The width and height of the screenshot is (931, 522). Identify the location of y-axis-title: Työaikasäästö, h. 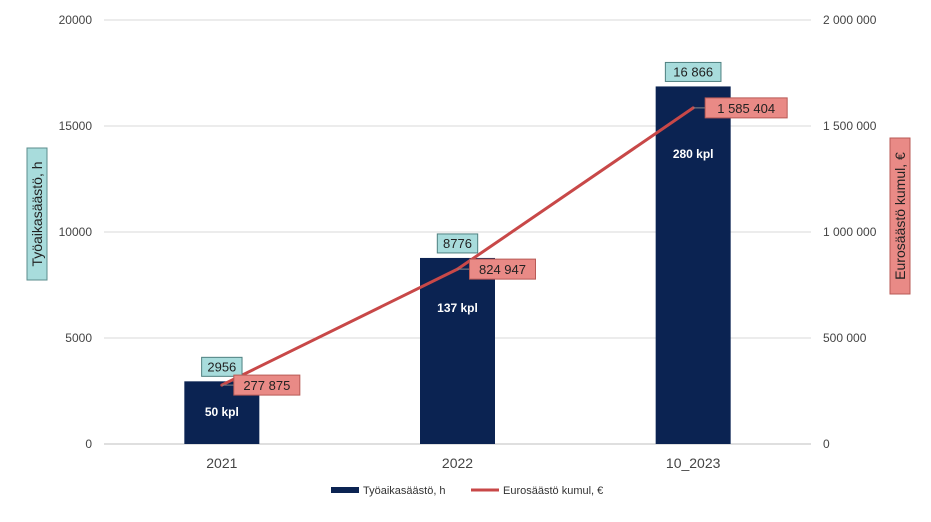
(37, 214).